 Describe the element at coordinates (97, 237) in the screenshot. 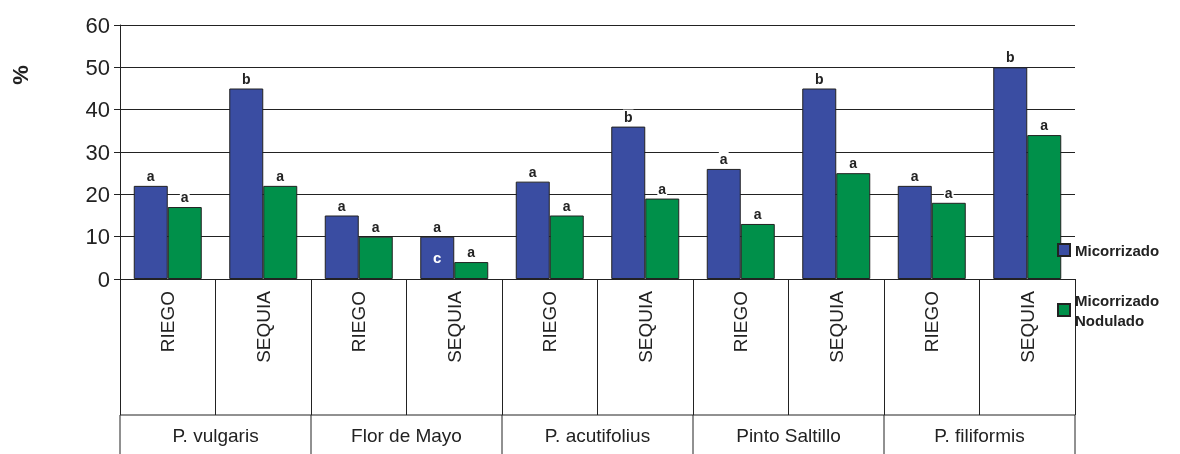

I see `y-tick-label: 10` at that location.